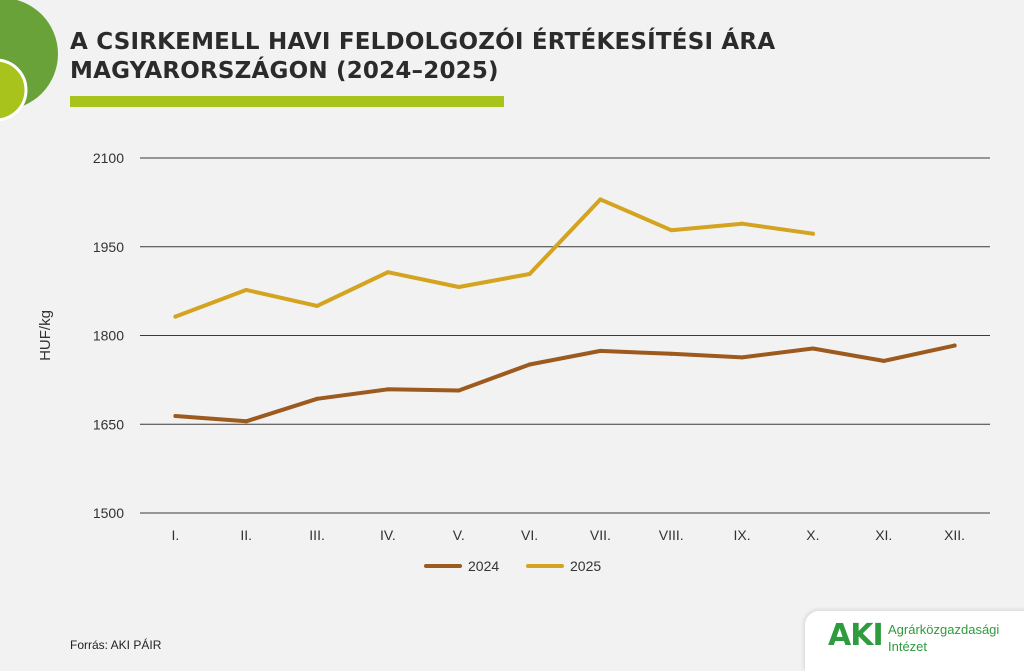  What do you see at coordinates (484, 566) in the screenshot?
I see `legend-label-2024: 2024` at bounding box center [484, 566].